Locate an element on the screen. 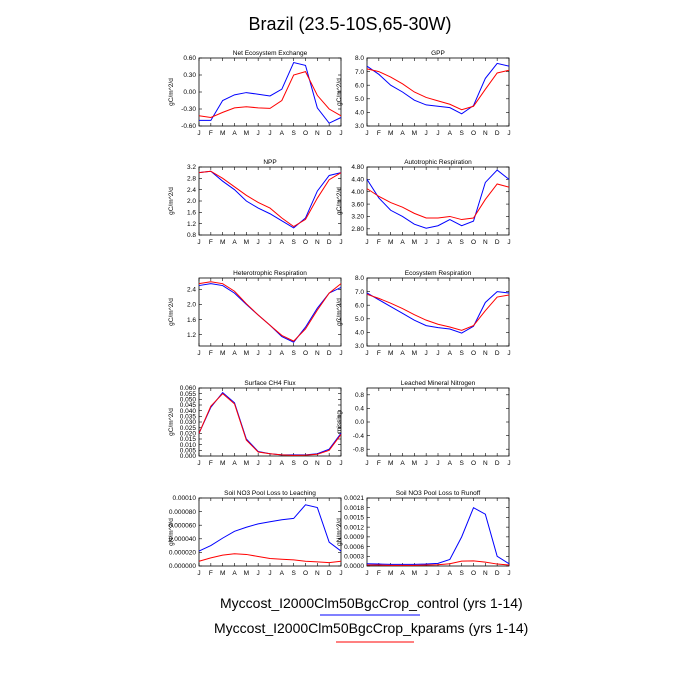  leached-mineral-nitrogen-ytick-label: 0.0 is located at coordinates (359, 422).